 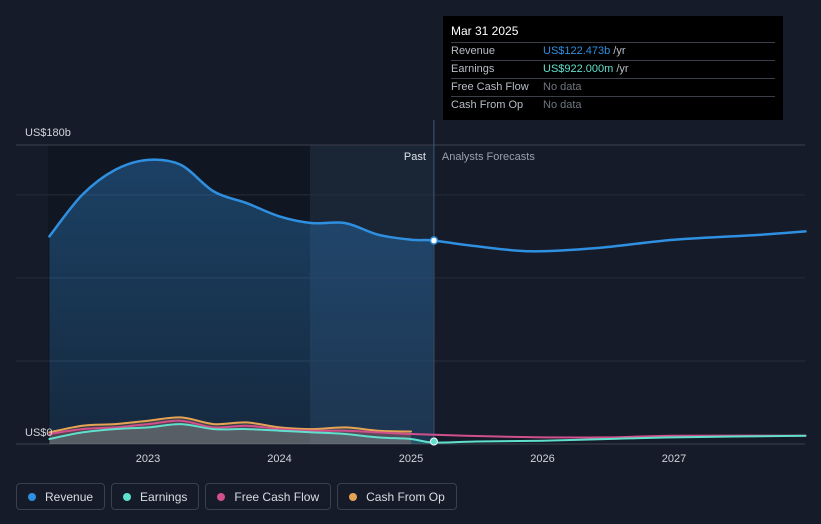 I want to click on forecast-label: Analysts Forecasts, so click(x=488, y=157).